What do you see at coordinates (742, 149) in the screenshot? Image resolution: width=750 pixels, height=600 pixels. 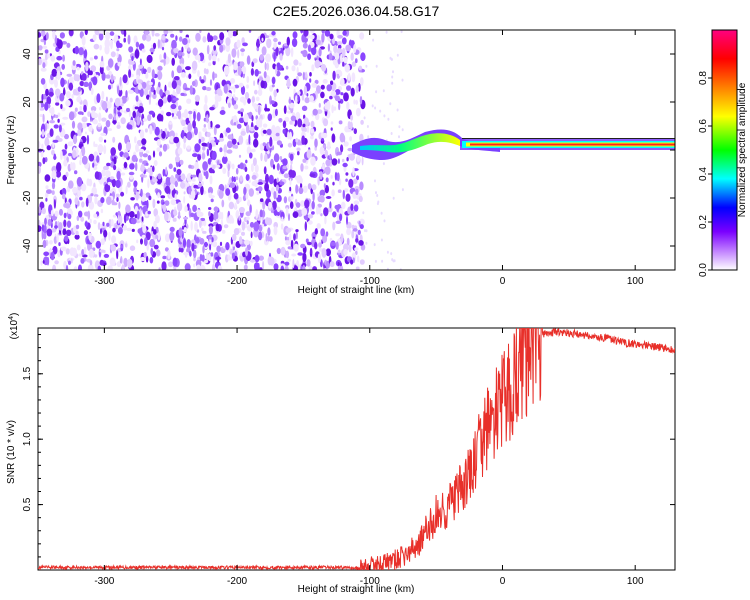 I see `colorbar-label: Normalized spectral amplitude` at bounding box center [742, 149].